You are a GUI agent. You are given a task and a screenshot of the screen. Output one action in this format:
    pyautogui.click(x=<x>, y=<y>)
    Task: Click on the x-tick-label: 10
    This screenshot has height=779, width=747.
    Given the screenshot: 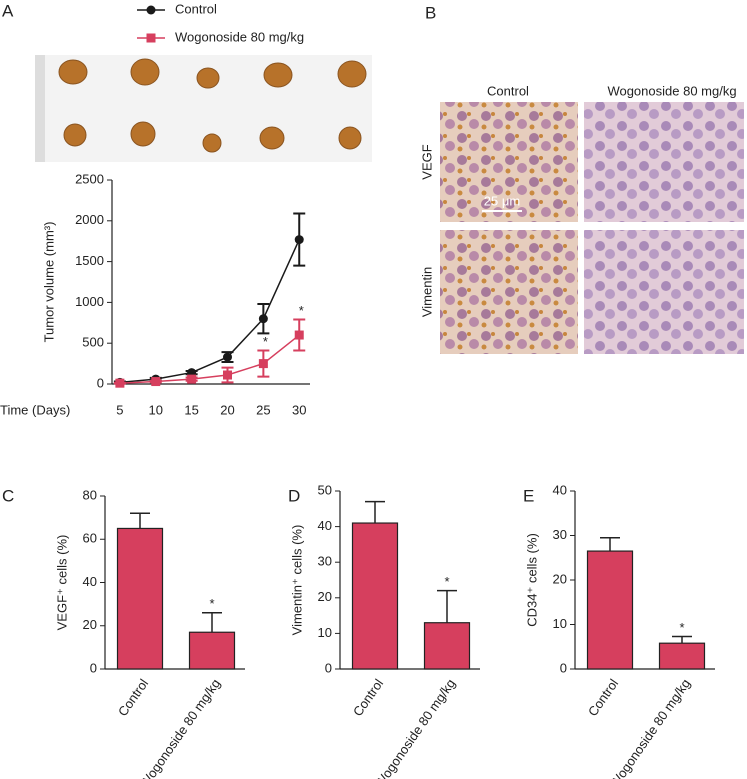 What is the action you would take?
    pyautogui.click(x=156, y=409)
    